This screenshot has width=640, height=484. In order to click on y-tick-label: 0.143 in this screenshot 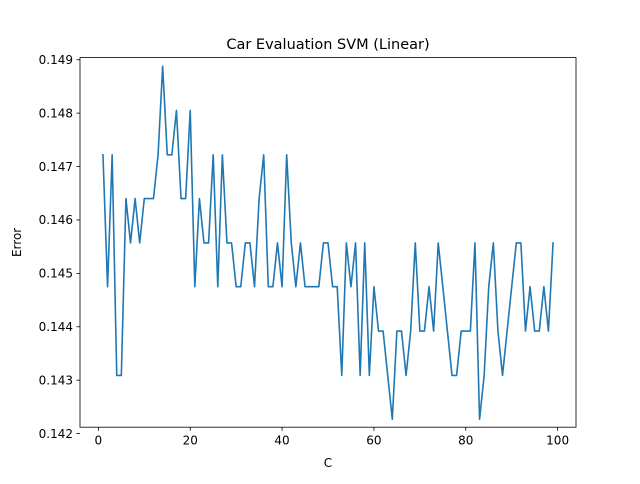, I will do `click(56, 380)`.